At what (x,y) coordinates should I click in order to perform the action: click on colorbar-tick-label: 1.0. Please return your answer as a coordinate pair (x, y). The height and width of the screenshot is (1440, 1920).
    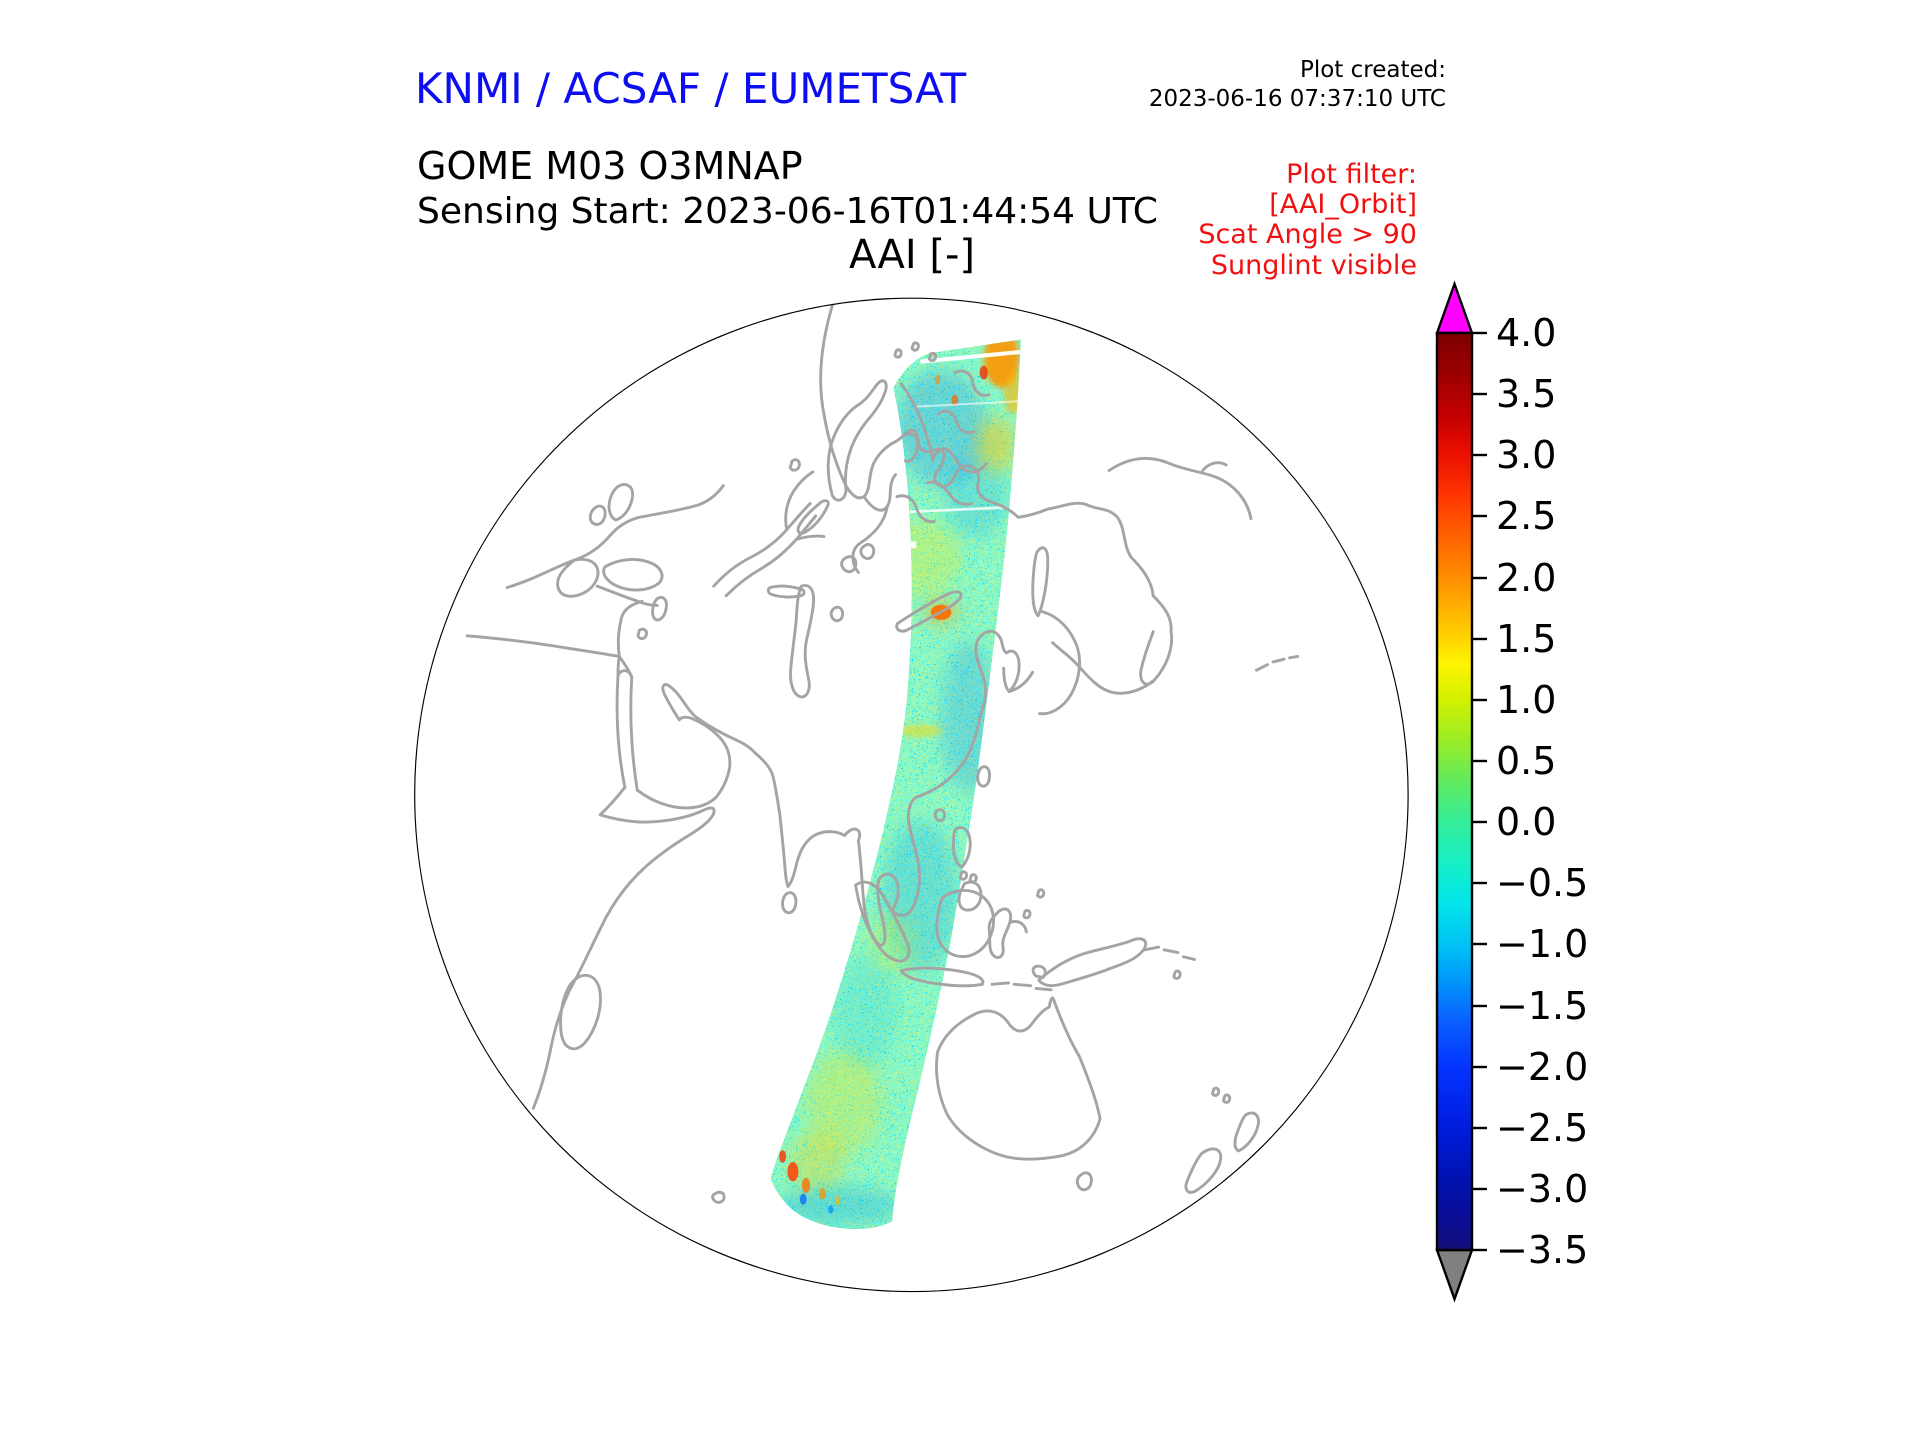
    Looking at the image, I should click on (1526, 700).